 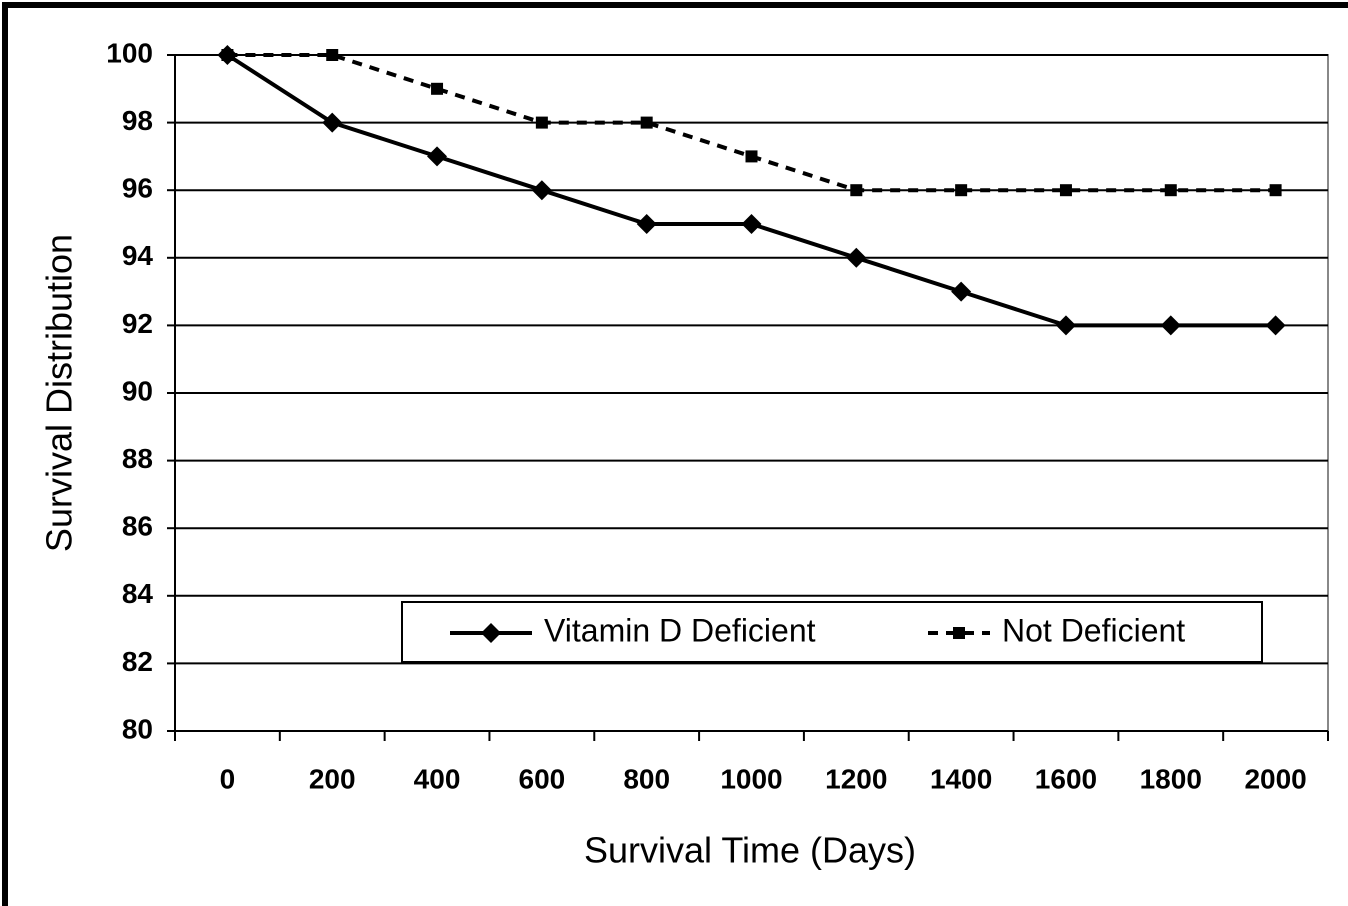 I want to click on x-tick-label: 600, so click(x=542, y=778).